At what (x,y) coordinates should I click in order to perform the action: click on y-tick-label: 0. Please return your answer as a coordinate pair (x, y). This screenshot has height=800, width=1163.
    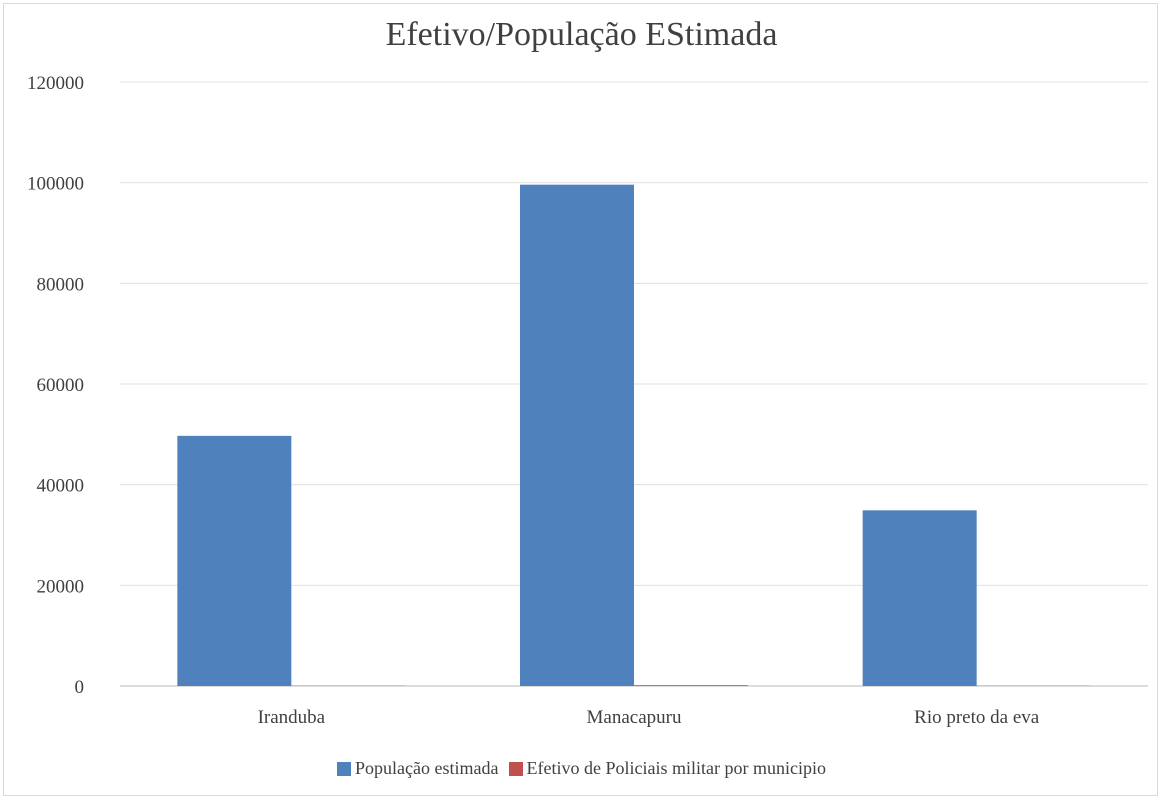
    Looking at the image, I should click on (80, 687).